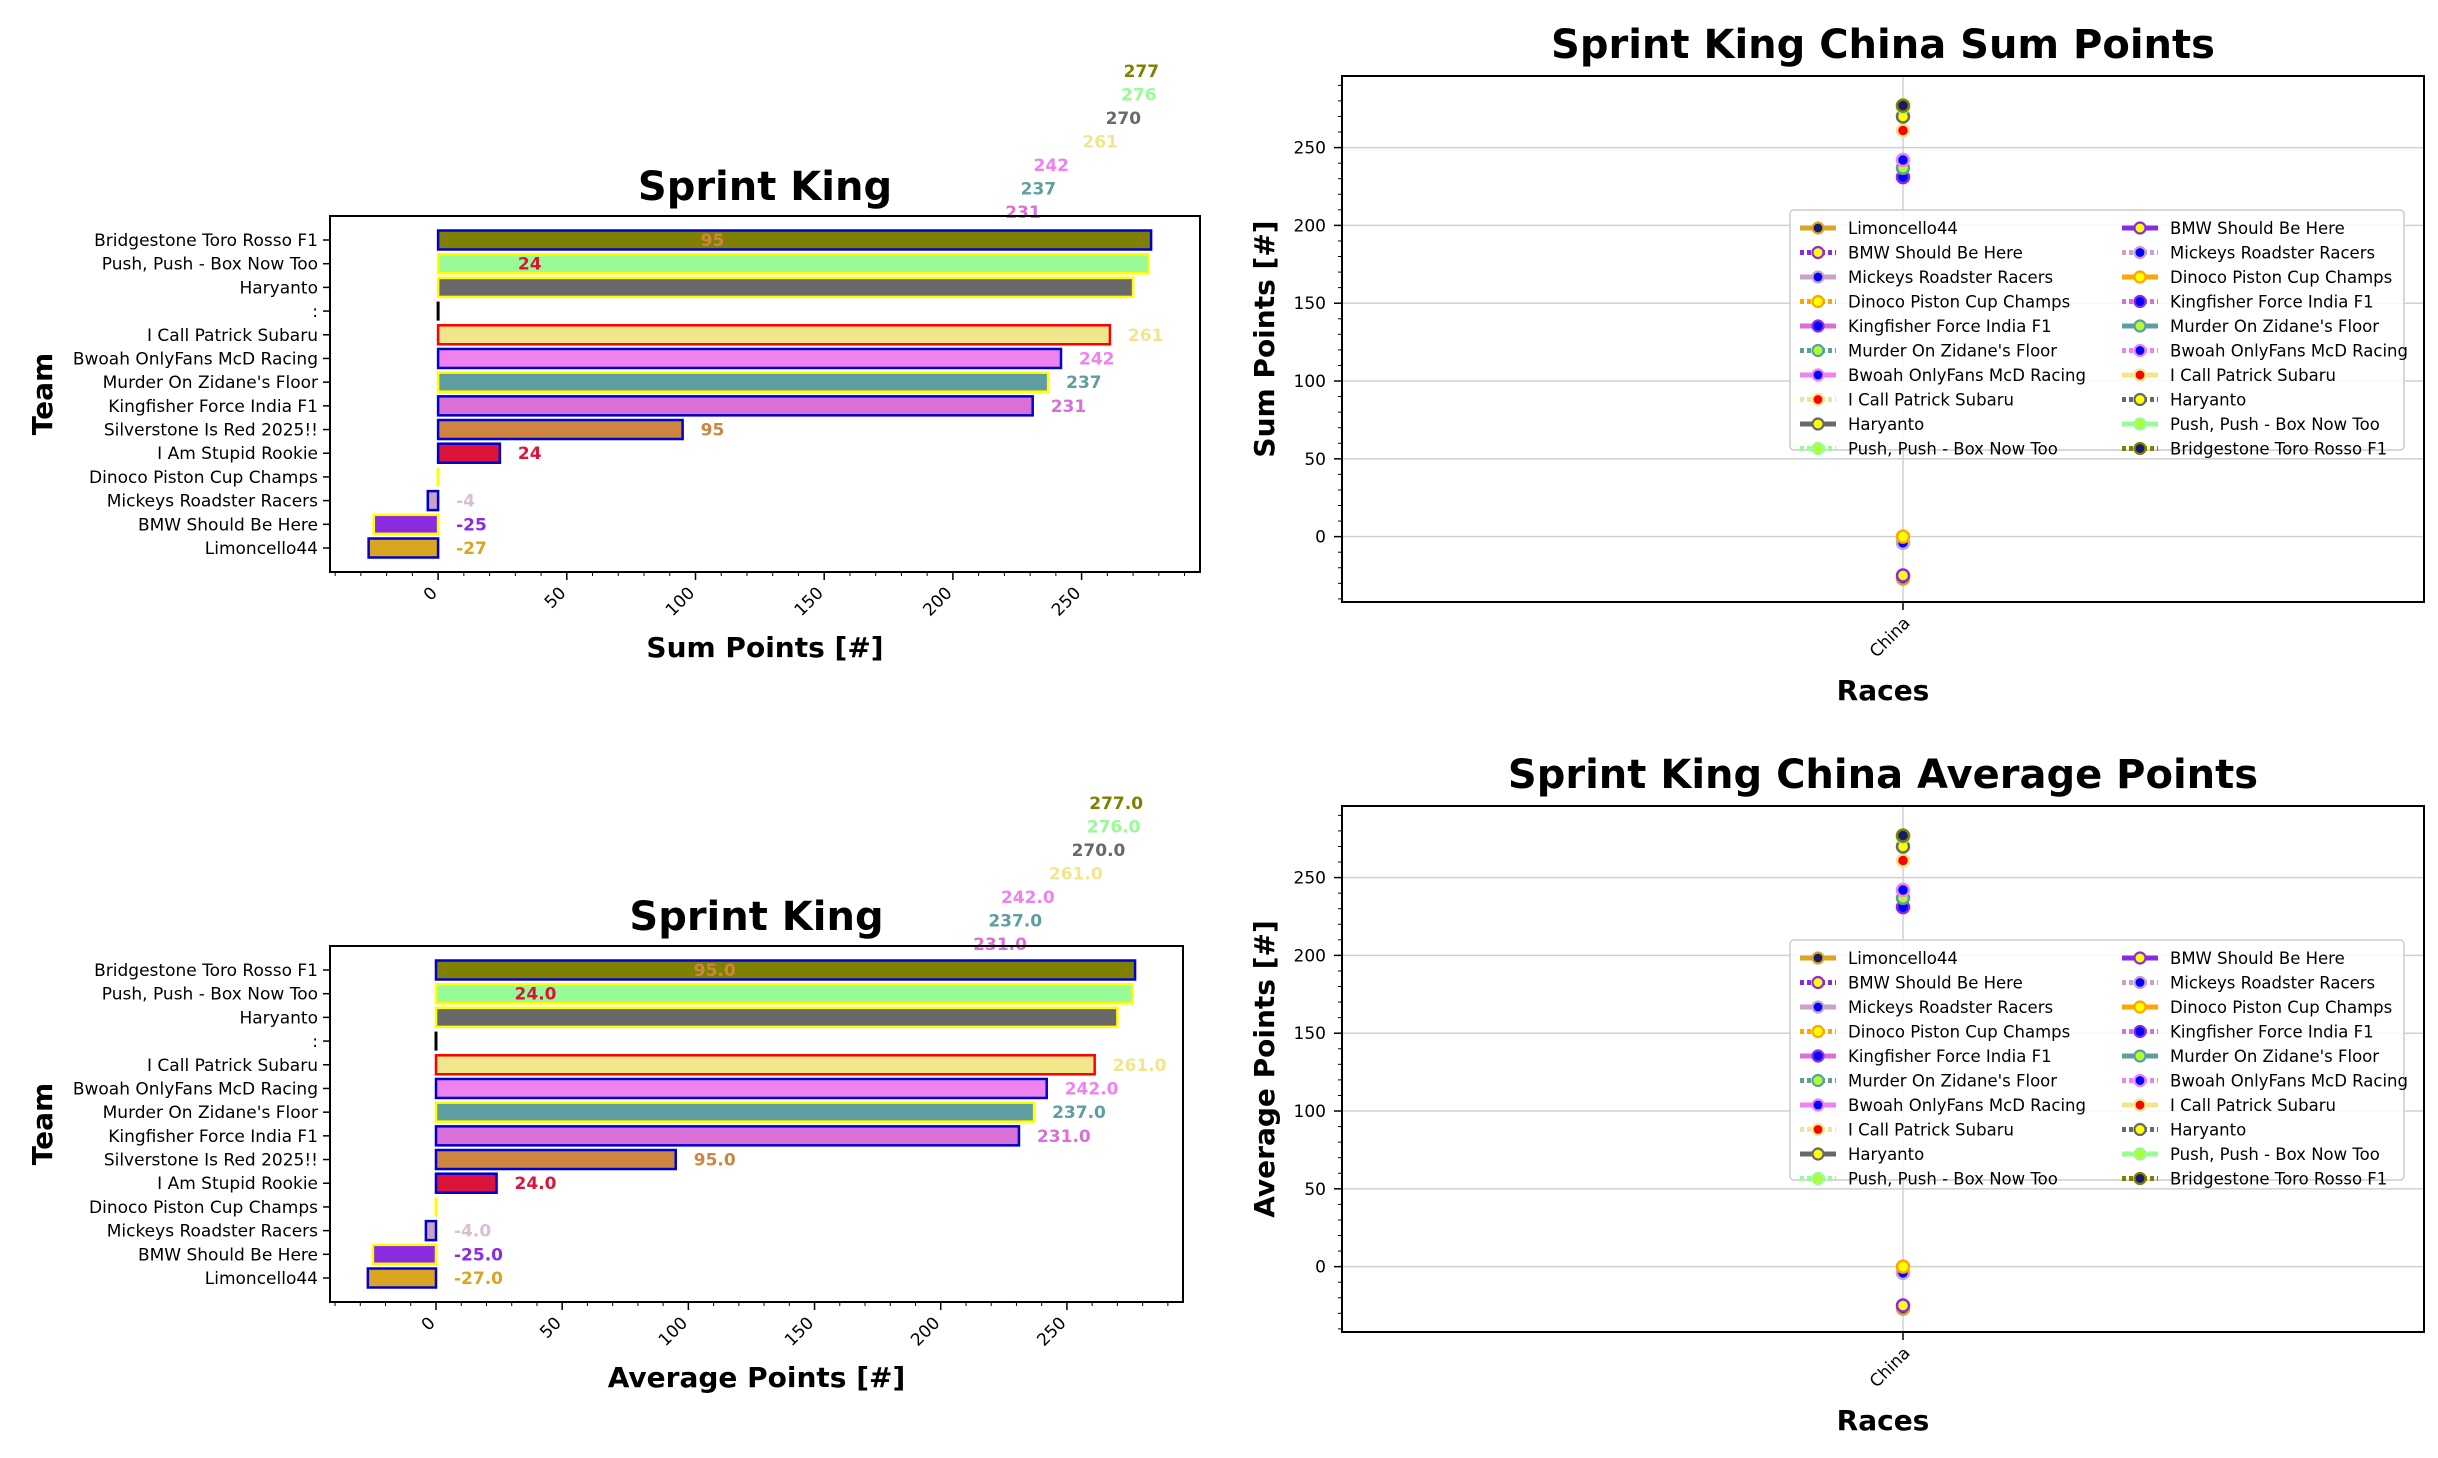 The height and width of the screenshot is (1458, 2438). Describe the element at coordinates (1139, 96) in the screenshot. I see `value-label: 276` at that location.